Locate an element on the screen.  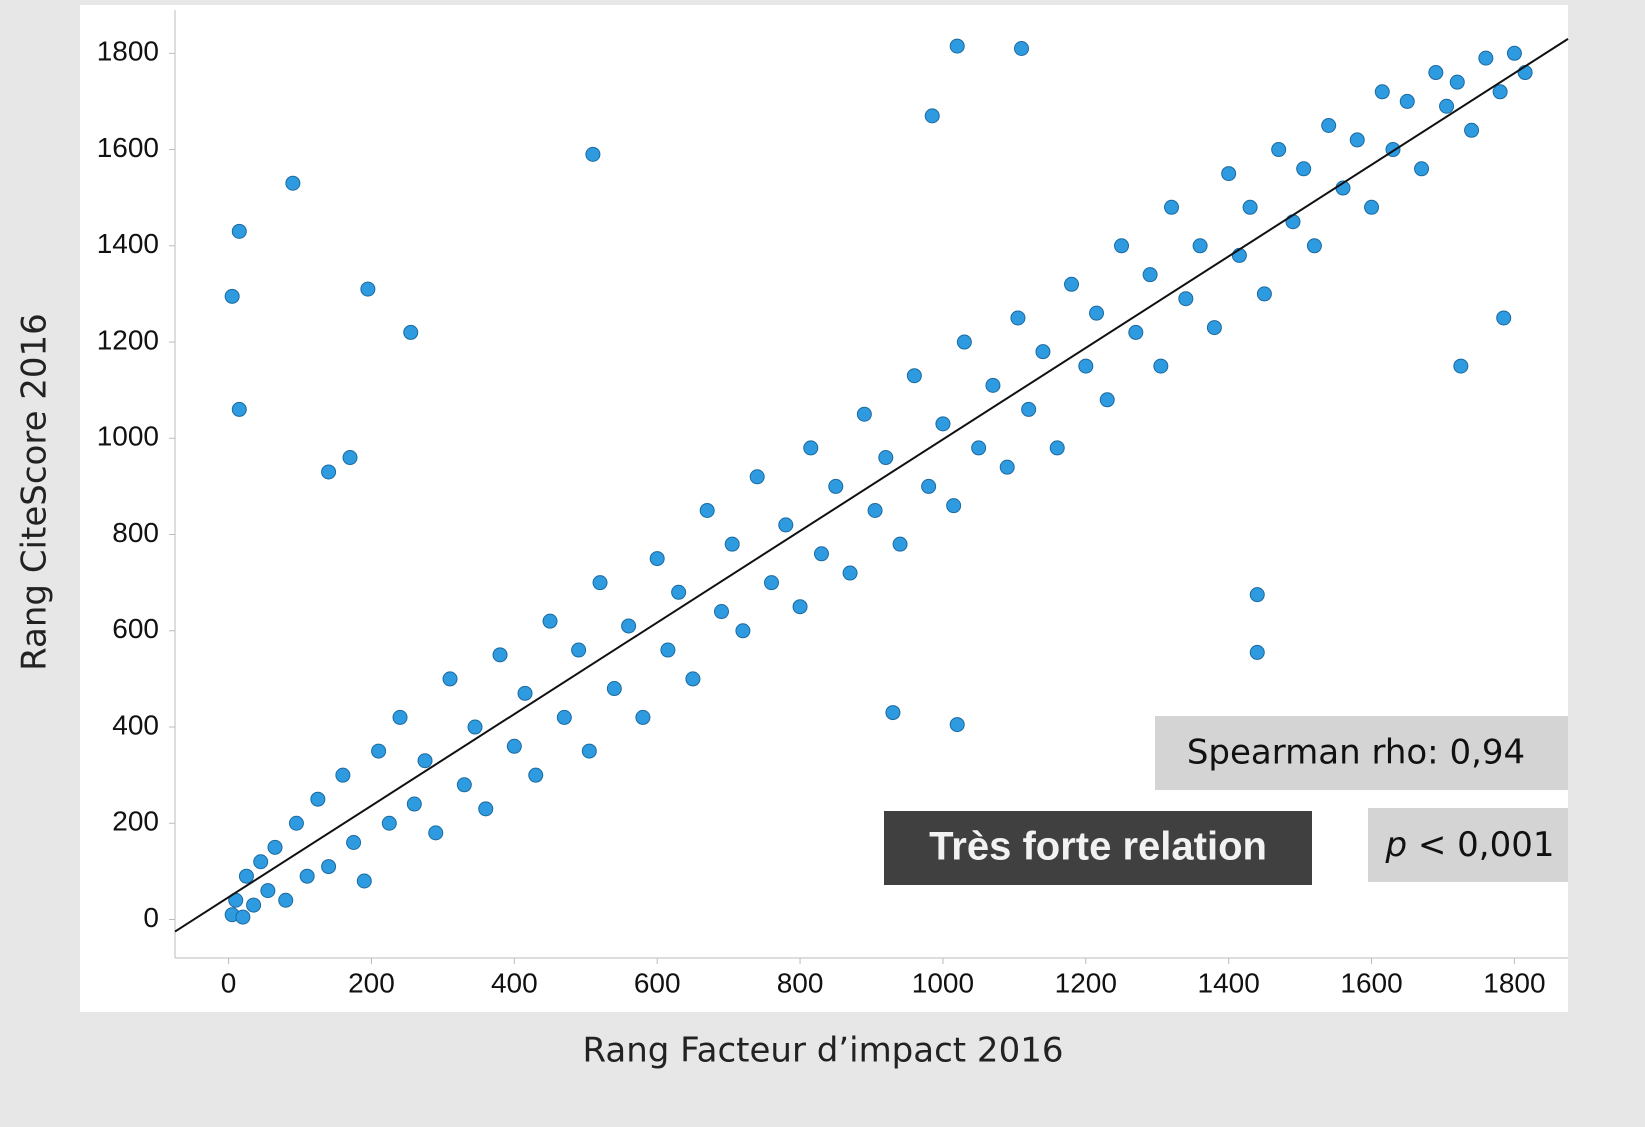
x-tick-label: 200 is located at coordinates (371, 982).